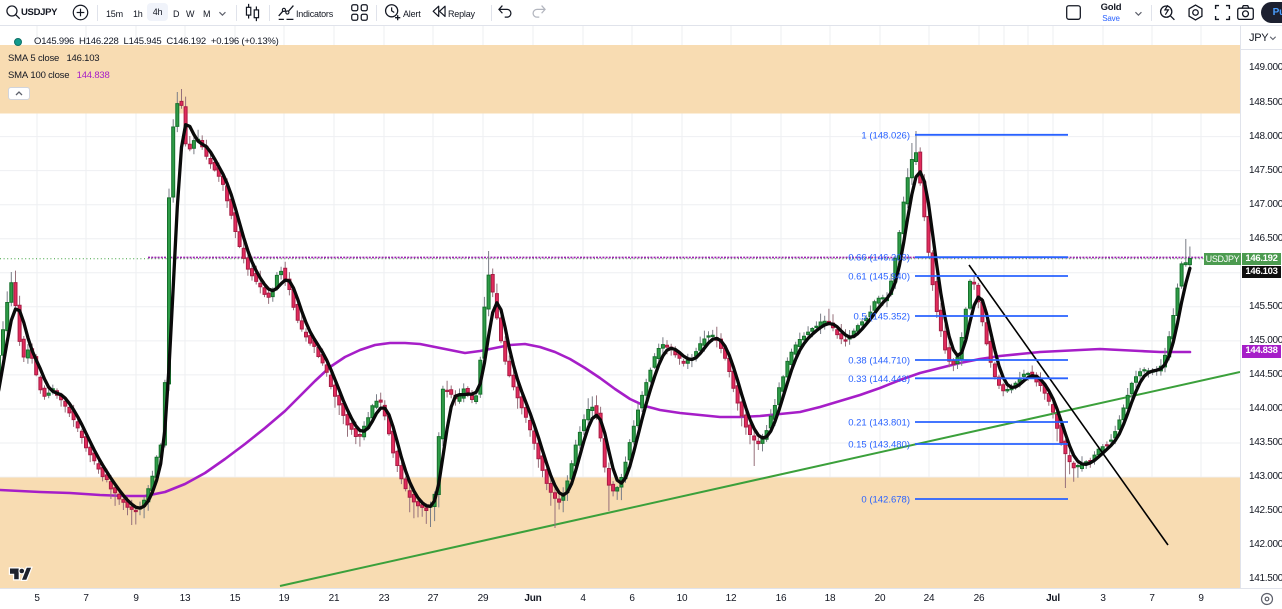  What do you see at coordinates (879, 379) in the screenshot?
I see `svg-text: 0.33 (144.443)` at bounding box center [879, 379].